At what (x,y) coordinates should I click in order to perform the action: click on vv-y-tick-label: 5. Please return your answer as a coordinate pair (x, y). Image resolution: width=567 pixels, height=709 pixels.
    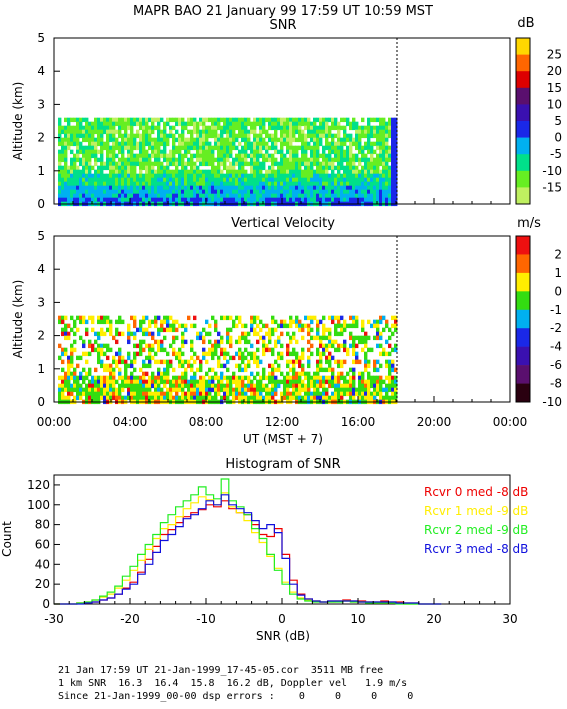
    Looking at the image, I should click on (41, 236).